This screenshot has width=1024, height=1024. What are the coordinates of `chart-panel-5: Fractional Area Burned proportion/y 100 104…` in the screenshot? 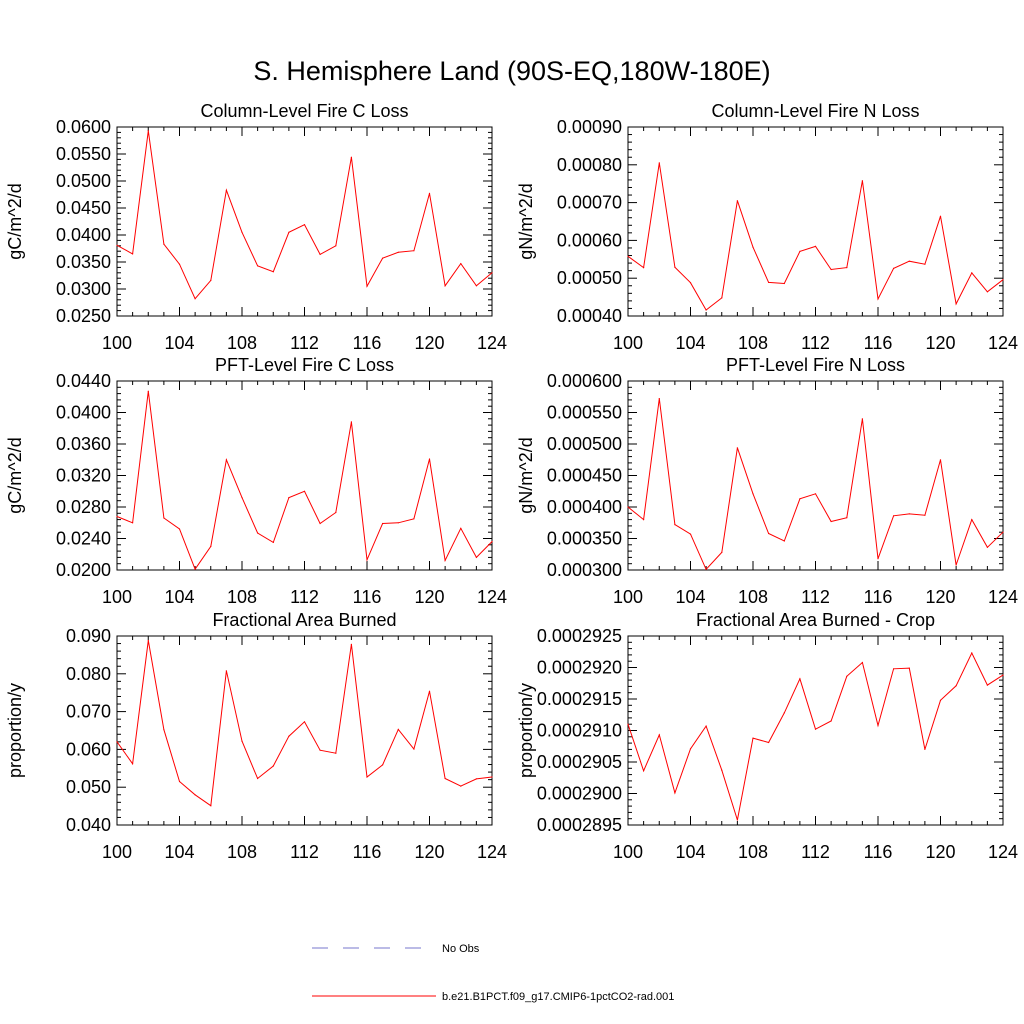 It's located at (256, 736).